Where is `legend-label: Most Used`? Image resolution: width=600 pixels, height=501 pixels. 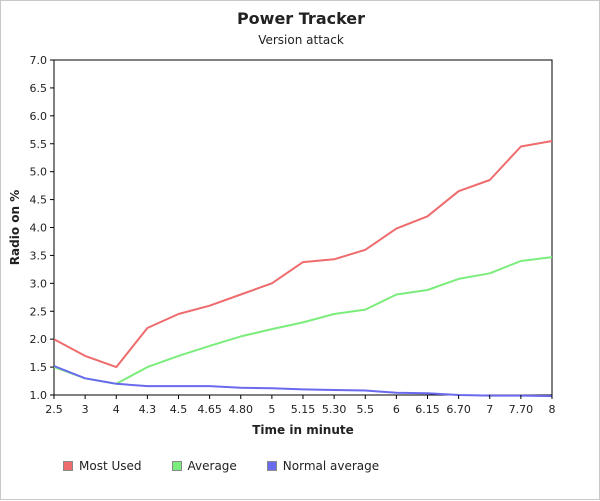 legend-label: Most Used is located at coordinates (110, 466).